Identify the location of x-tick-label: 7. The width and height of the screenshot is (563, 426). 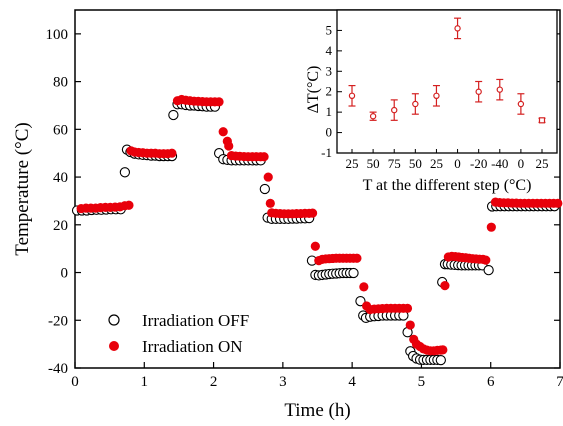
(559, 382).